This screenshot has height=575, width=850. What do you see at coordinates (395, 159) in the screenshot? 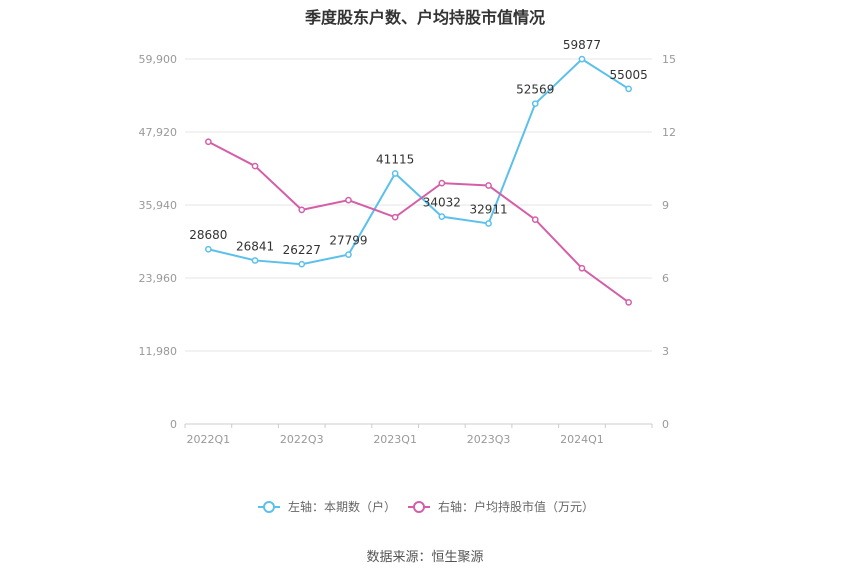
I see `data-label: 41115` at bounding box center [395, 159].